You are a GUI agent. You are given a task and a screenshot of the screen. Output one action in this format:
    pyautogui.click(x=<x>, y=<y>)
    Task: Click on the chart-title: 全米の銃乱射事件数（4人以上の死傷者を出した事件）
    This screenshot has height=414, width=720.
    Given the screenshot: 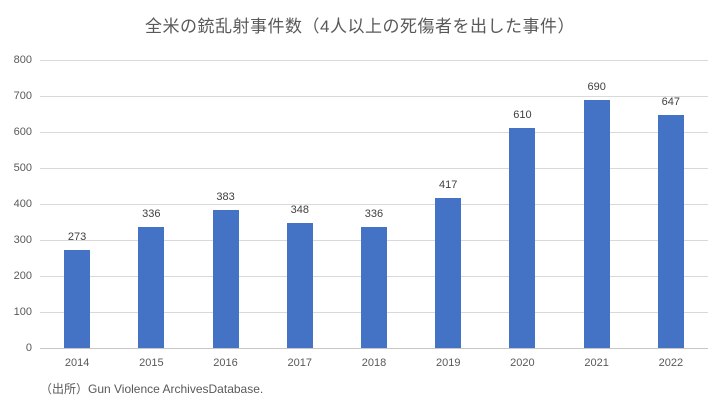 What is the action you would take?
    pyautogui.click(x=360, y=26)
    